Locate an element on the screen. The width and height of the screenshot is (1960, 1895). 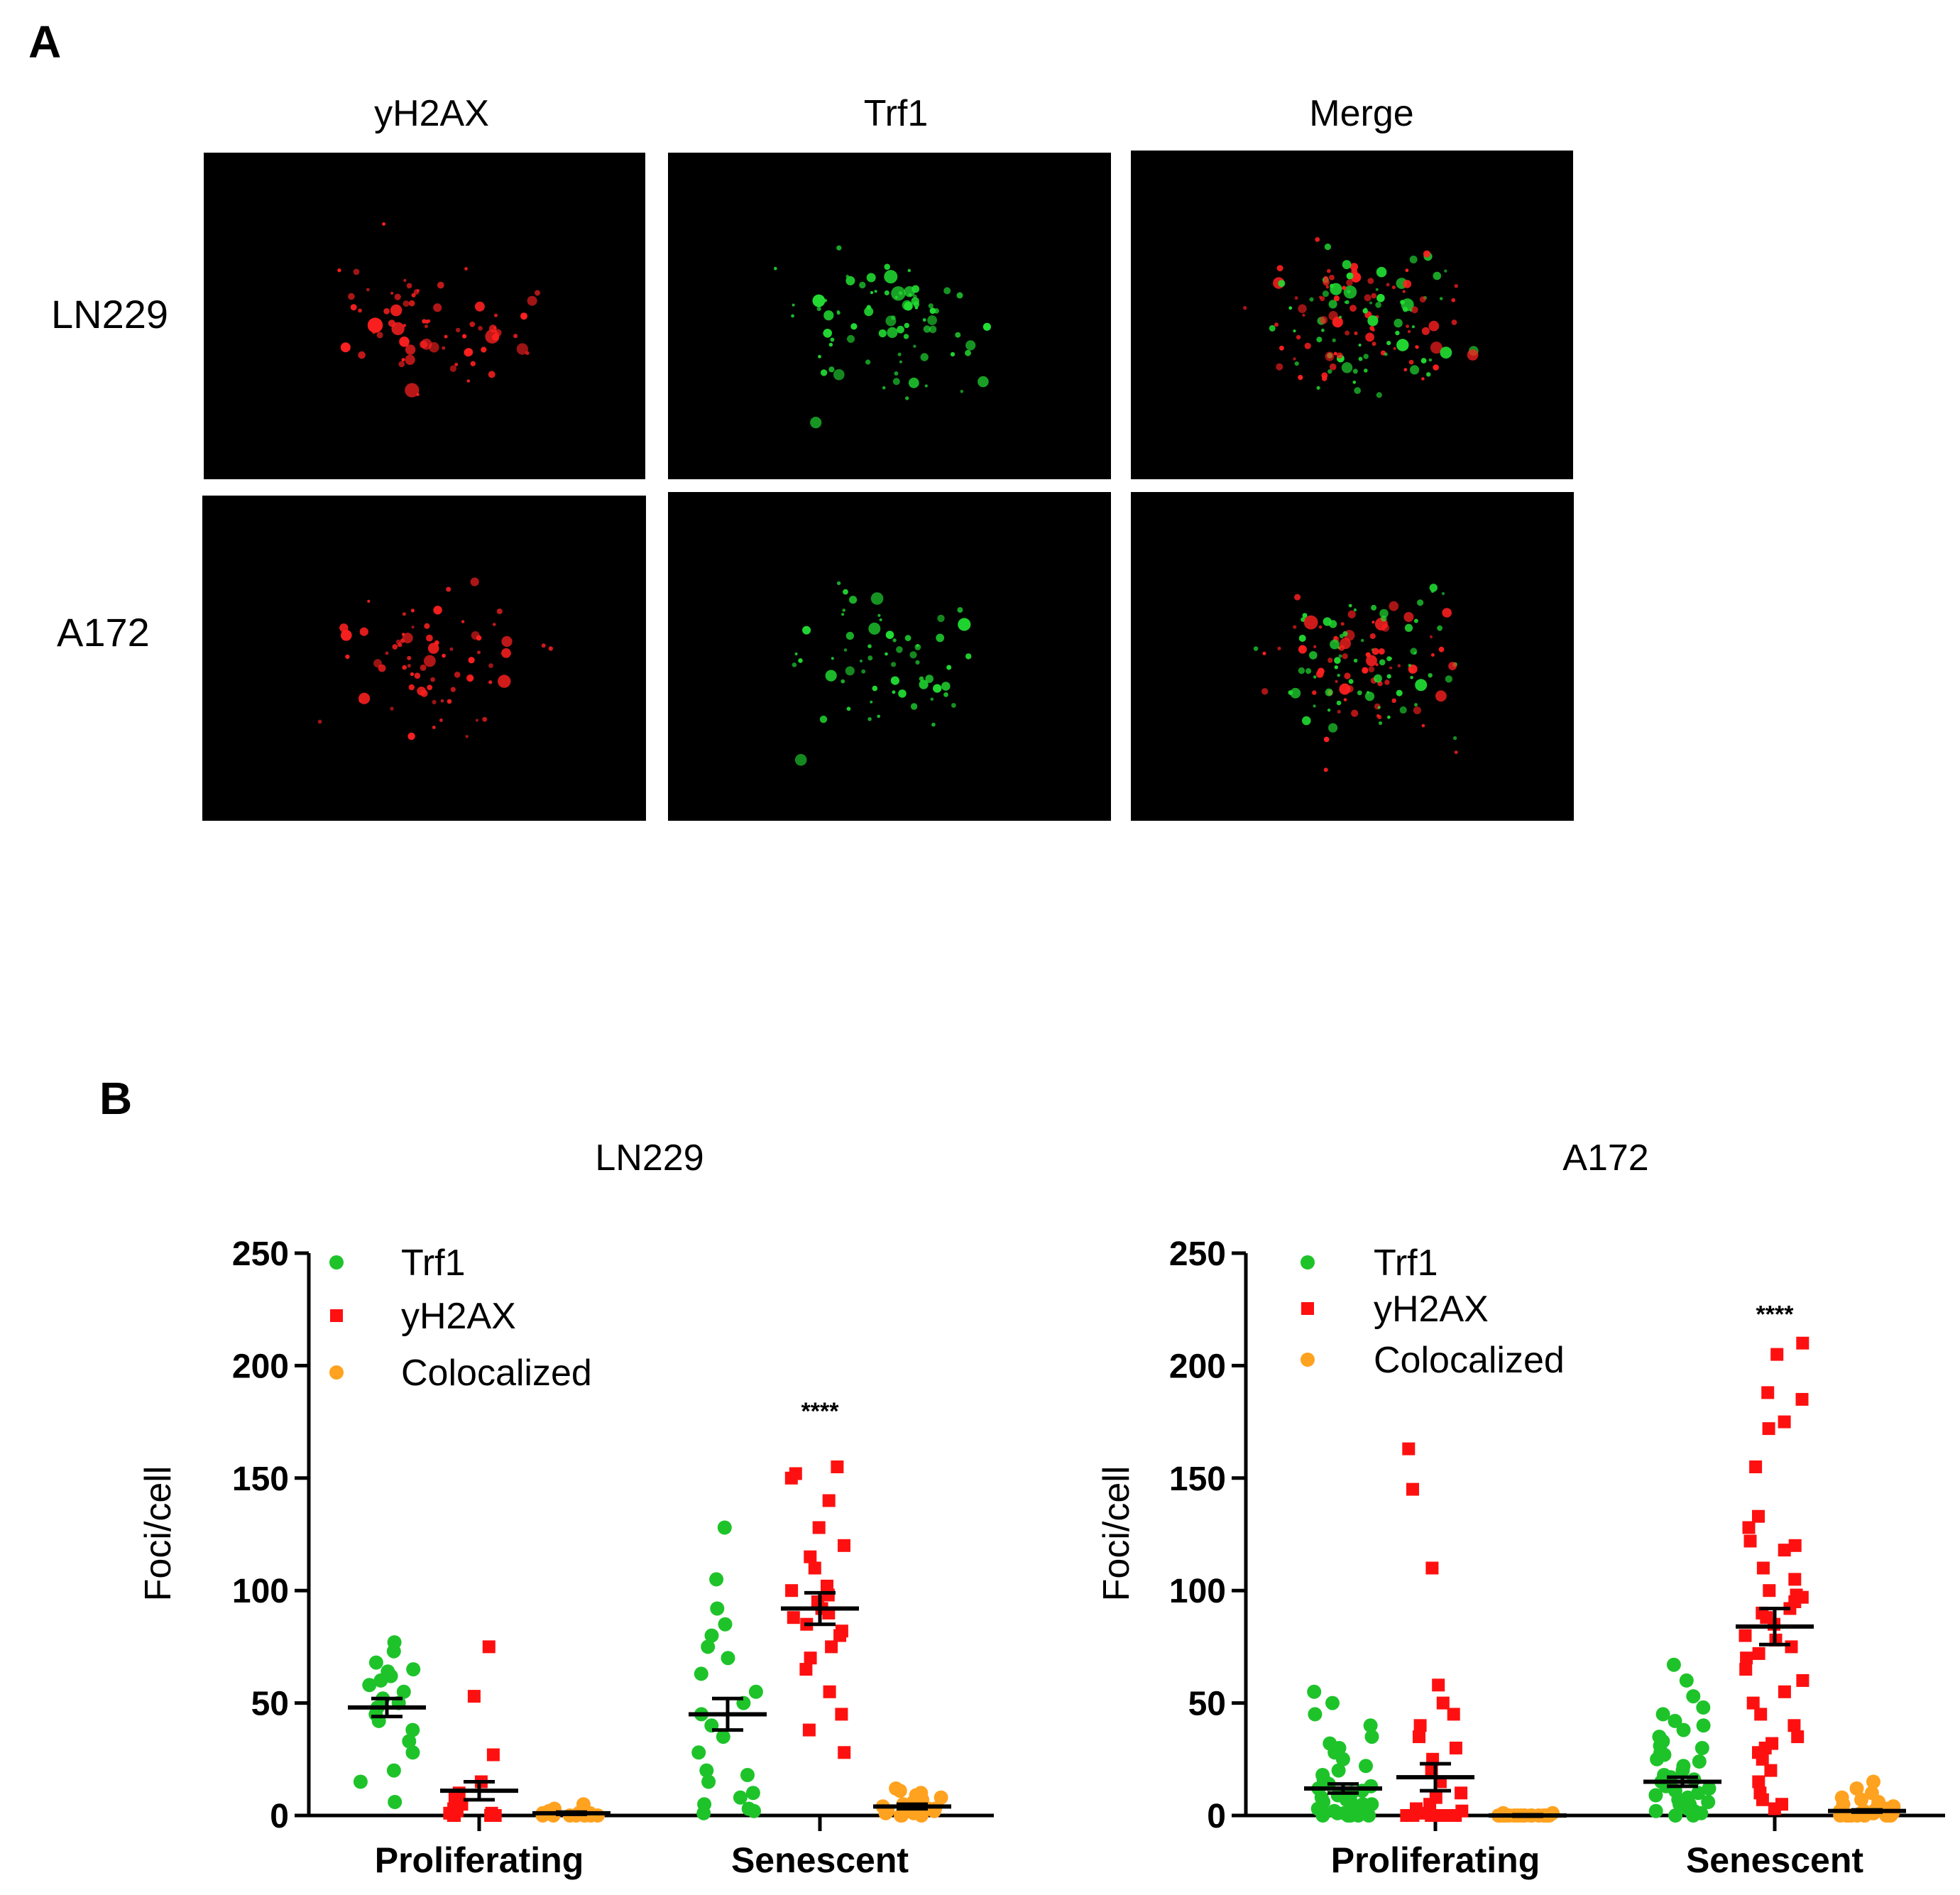
micrograph-ln229-trf1 is located at coordinates (890, 316).